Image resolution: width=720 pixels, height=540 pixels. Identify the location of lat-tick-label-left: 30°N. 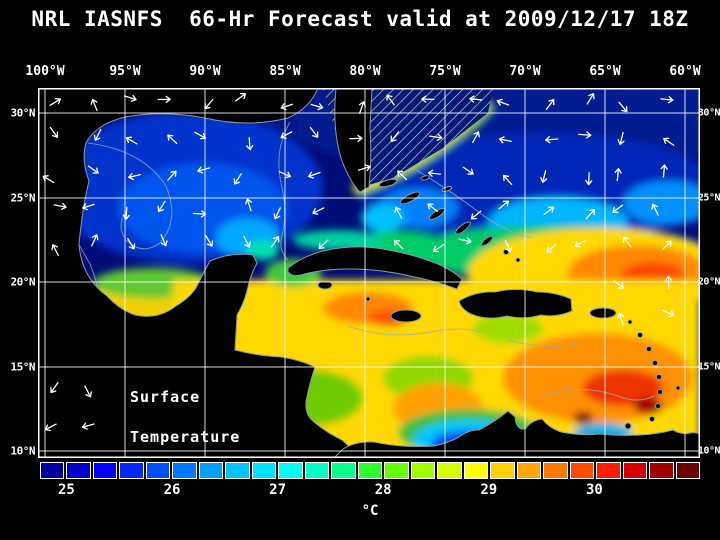
(23, 113).